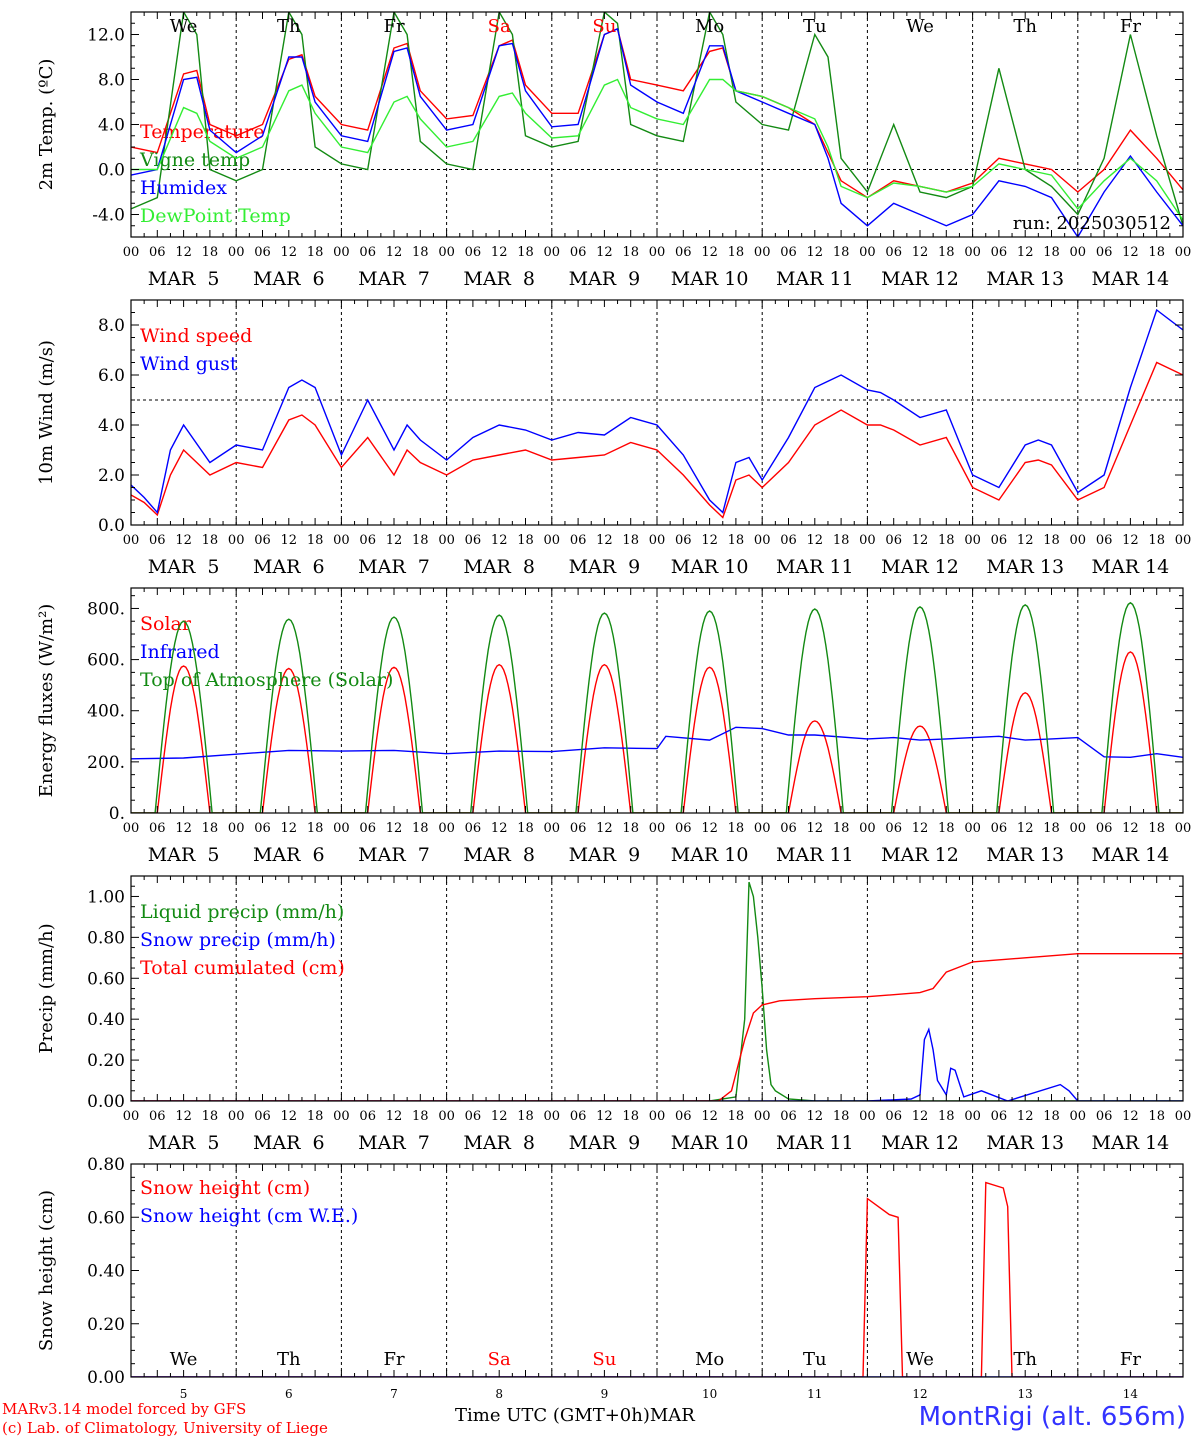  Describe the element at coordinates (106, 1325) in the screenshot. I see `y-tick-label: 0.20` at that location.